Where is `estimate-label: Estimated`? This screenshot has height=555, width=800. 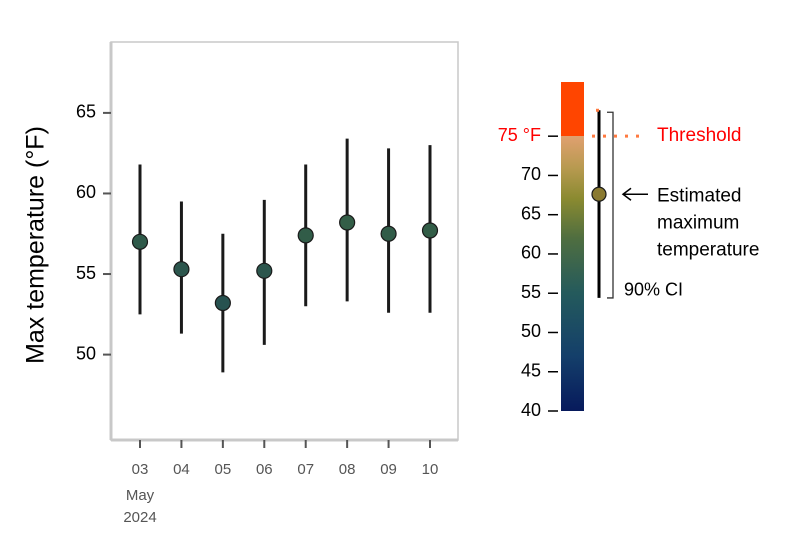 estimate-label: Estimated is located at coordinates (699, 195).